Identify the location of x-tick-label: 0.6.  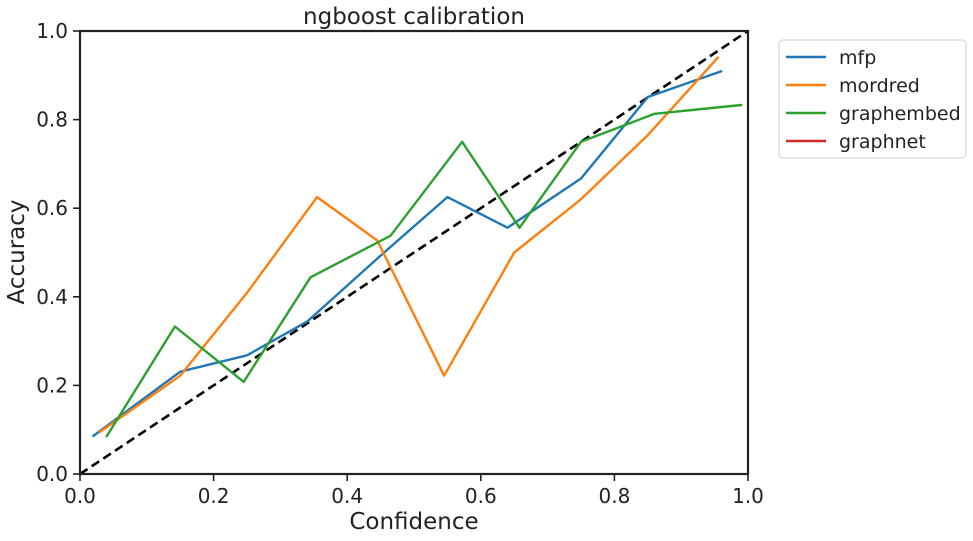
(481, 496).